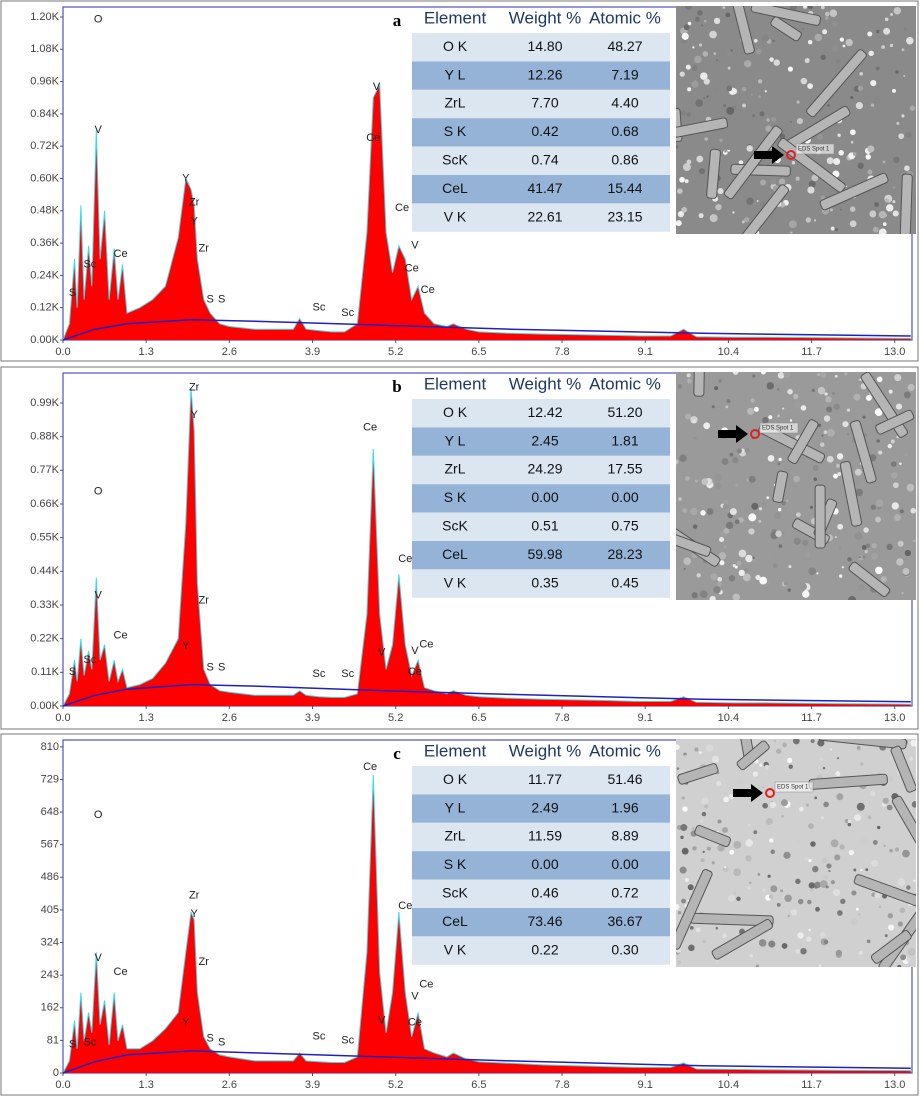  Describe the element at coordinates (44, 114) in the screenshot. I see `y-tick-label: 0.84K` at that location.